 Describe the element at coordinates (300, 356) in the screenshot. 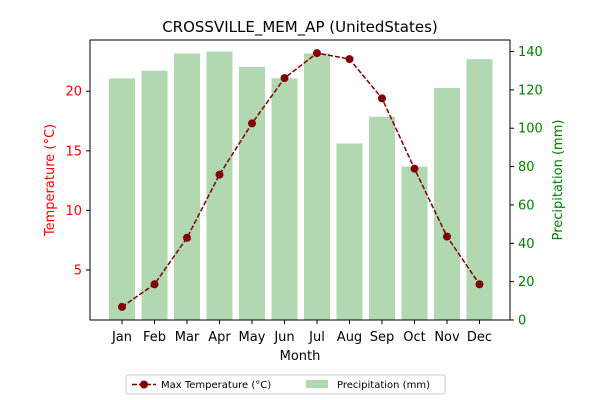

I see `x-axis-label: Month` at that location.